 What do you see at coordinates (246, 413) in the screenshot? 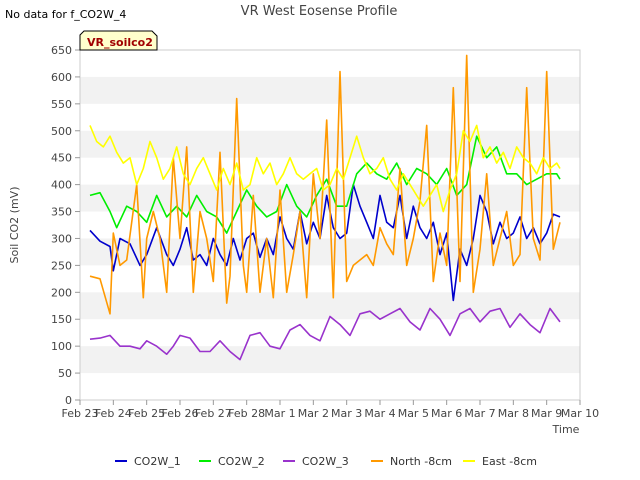
I see `x-tick-label: Feb 28` at bounding box center [246, 413].